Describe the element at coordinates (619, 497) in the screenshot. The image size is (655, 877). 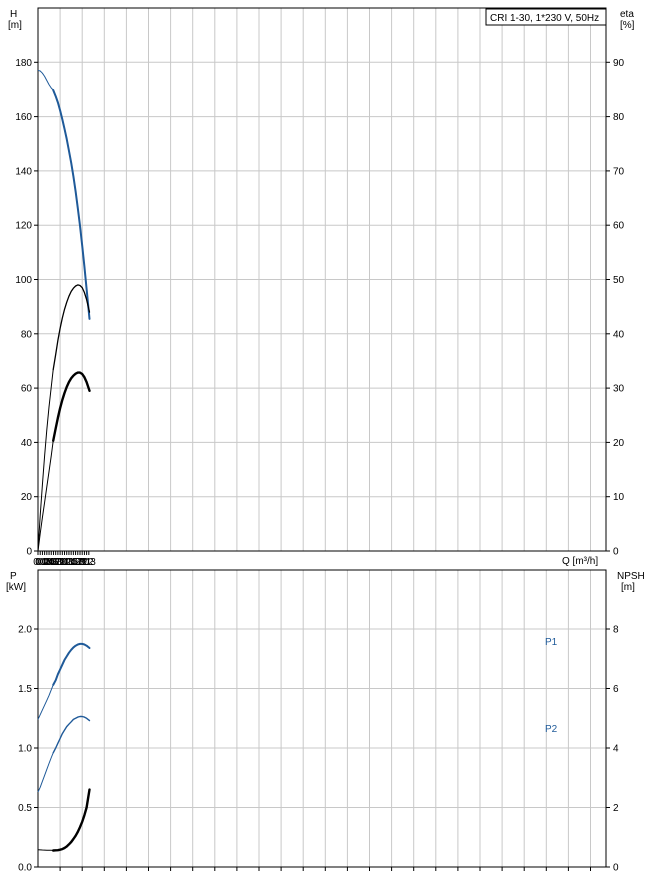
I see `y-right-tick-label: 10` at that location.